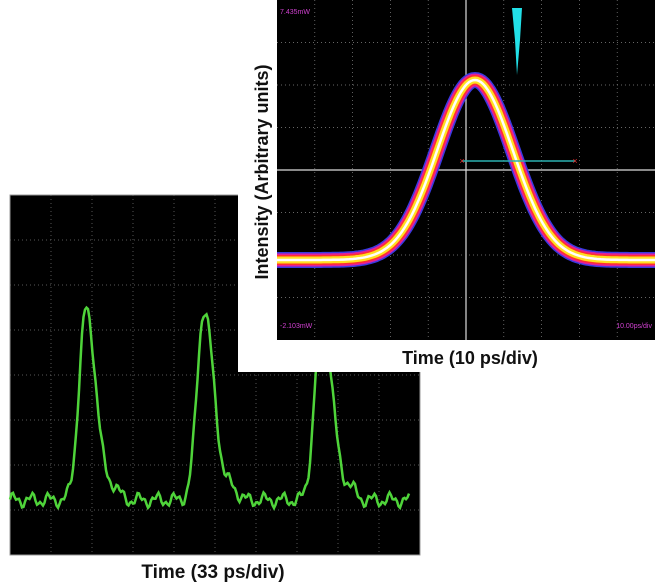 This screenshot has height=588, width=655. What do you see at coordinates (634, 326) in the screenshot?
I see `scope-label: 10.00ps/div` at bounding box center [634, 326].